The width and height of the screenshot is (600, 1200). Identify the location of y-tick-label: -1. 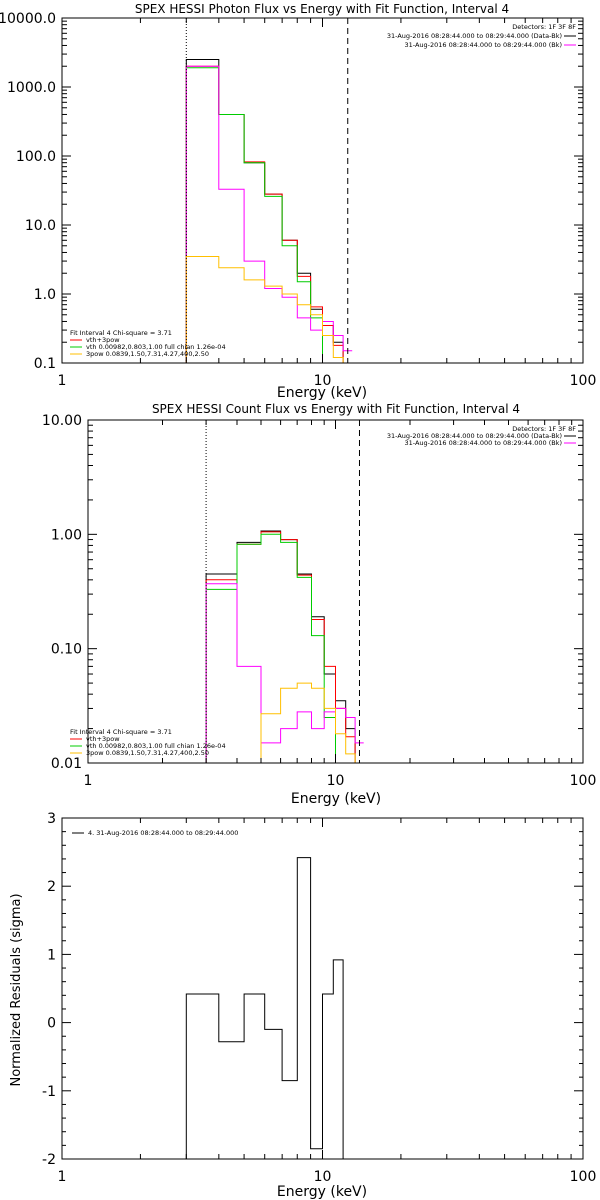
(49, 1092).